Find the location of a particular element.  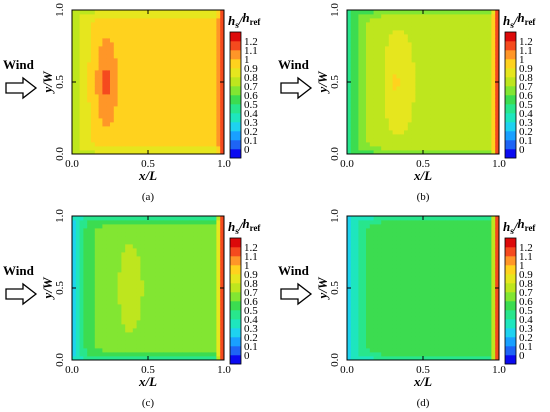

colorbar-title-title-sub1: s is located at coordinates (512, 25).